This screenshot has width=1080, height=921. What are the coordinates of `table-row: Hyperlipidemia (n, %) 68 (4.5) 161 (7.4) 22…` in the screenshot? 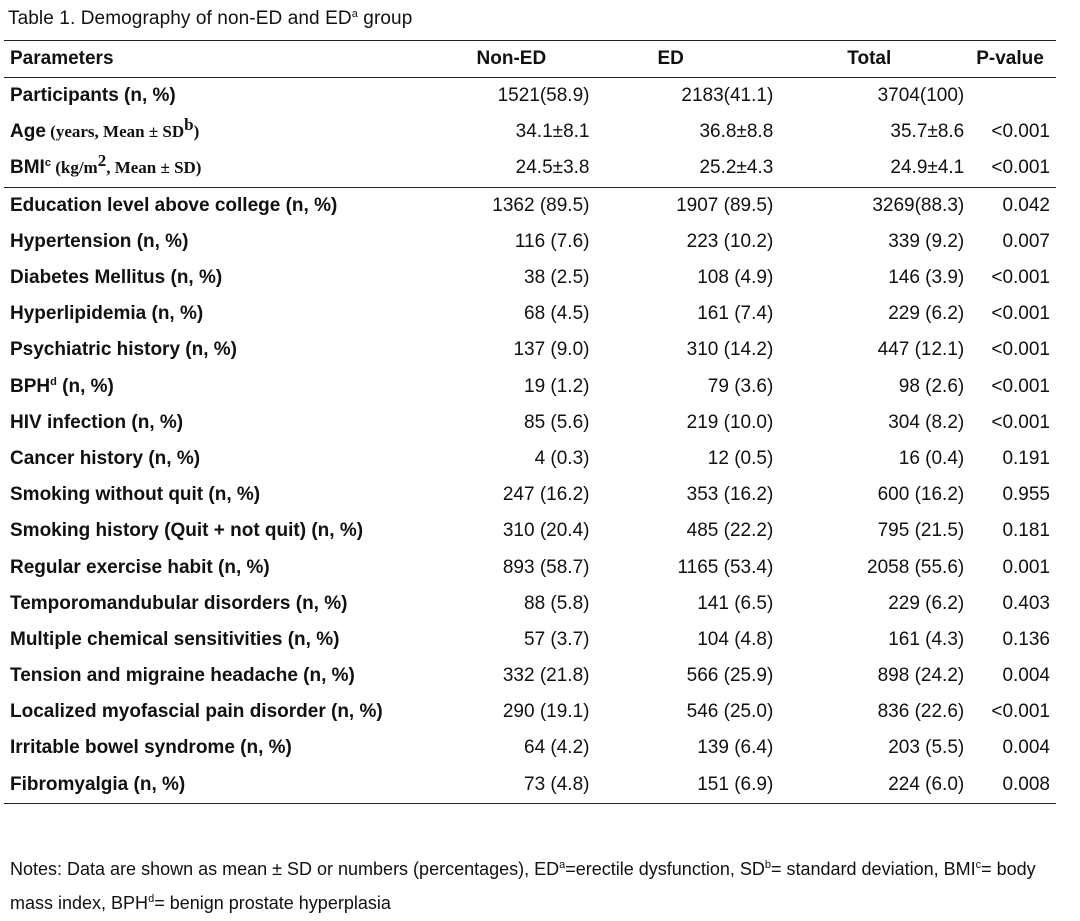 It's located at (530, 314).